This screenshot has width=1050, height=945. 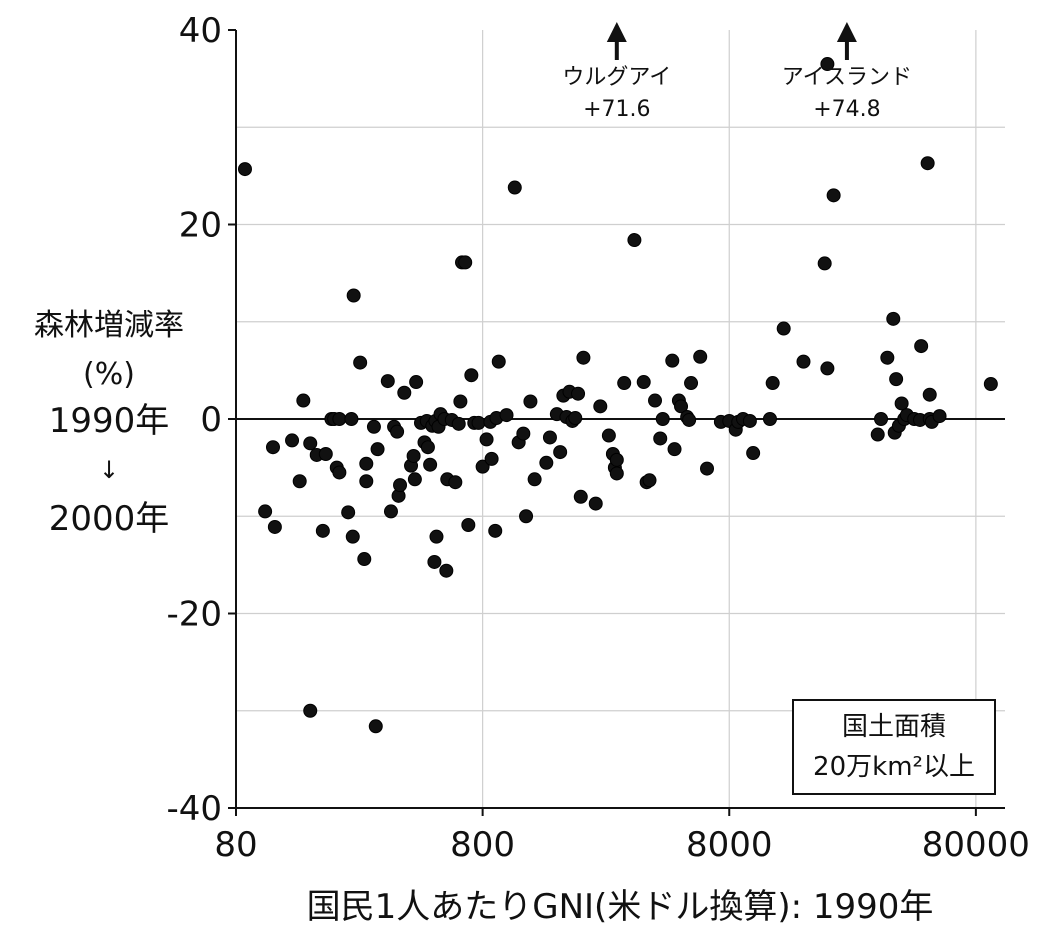 I want to click on uruguay-label: ウルグアイ, so click(x=616, y=77).